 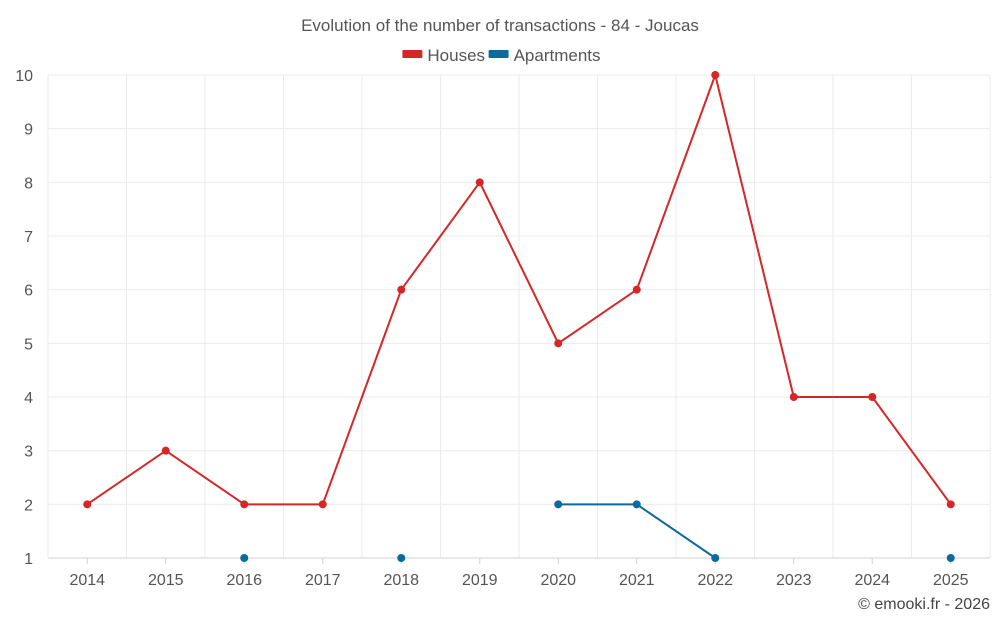 I want to click on legend-label: Apartments, so click(x=557, y=55).